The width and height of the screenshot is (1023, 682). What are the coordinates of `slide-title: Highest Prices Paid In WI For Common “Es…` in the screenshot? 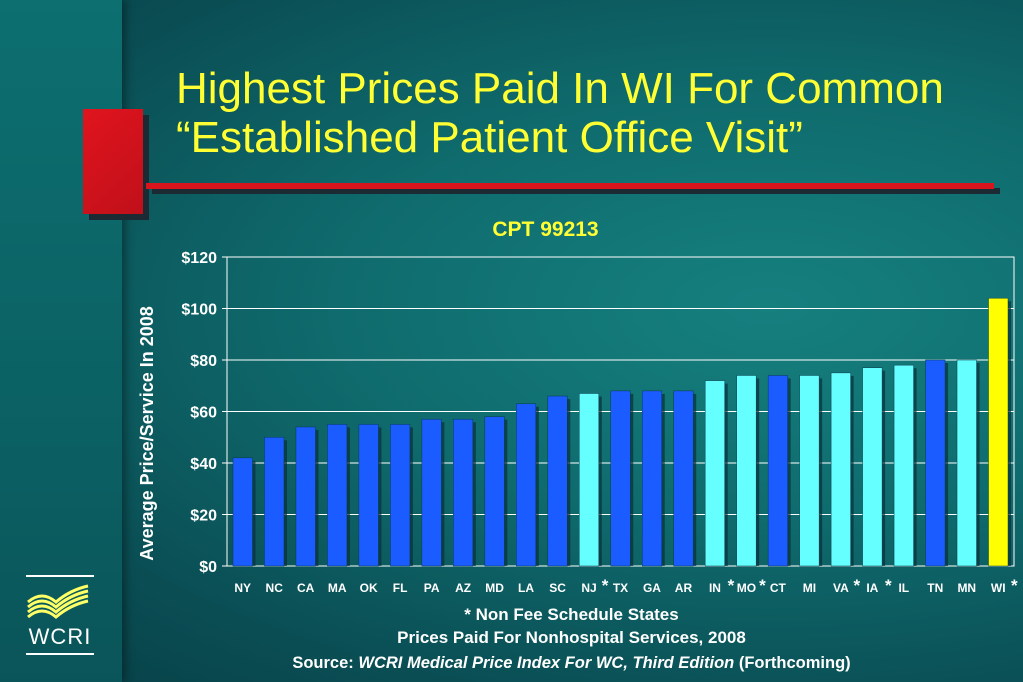 It's located at (591, 113).